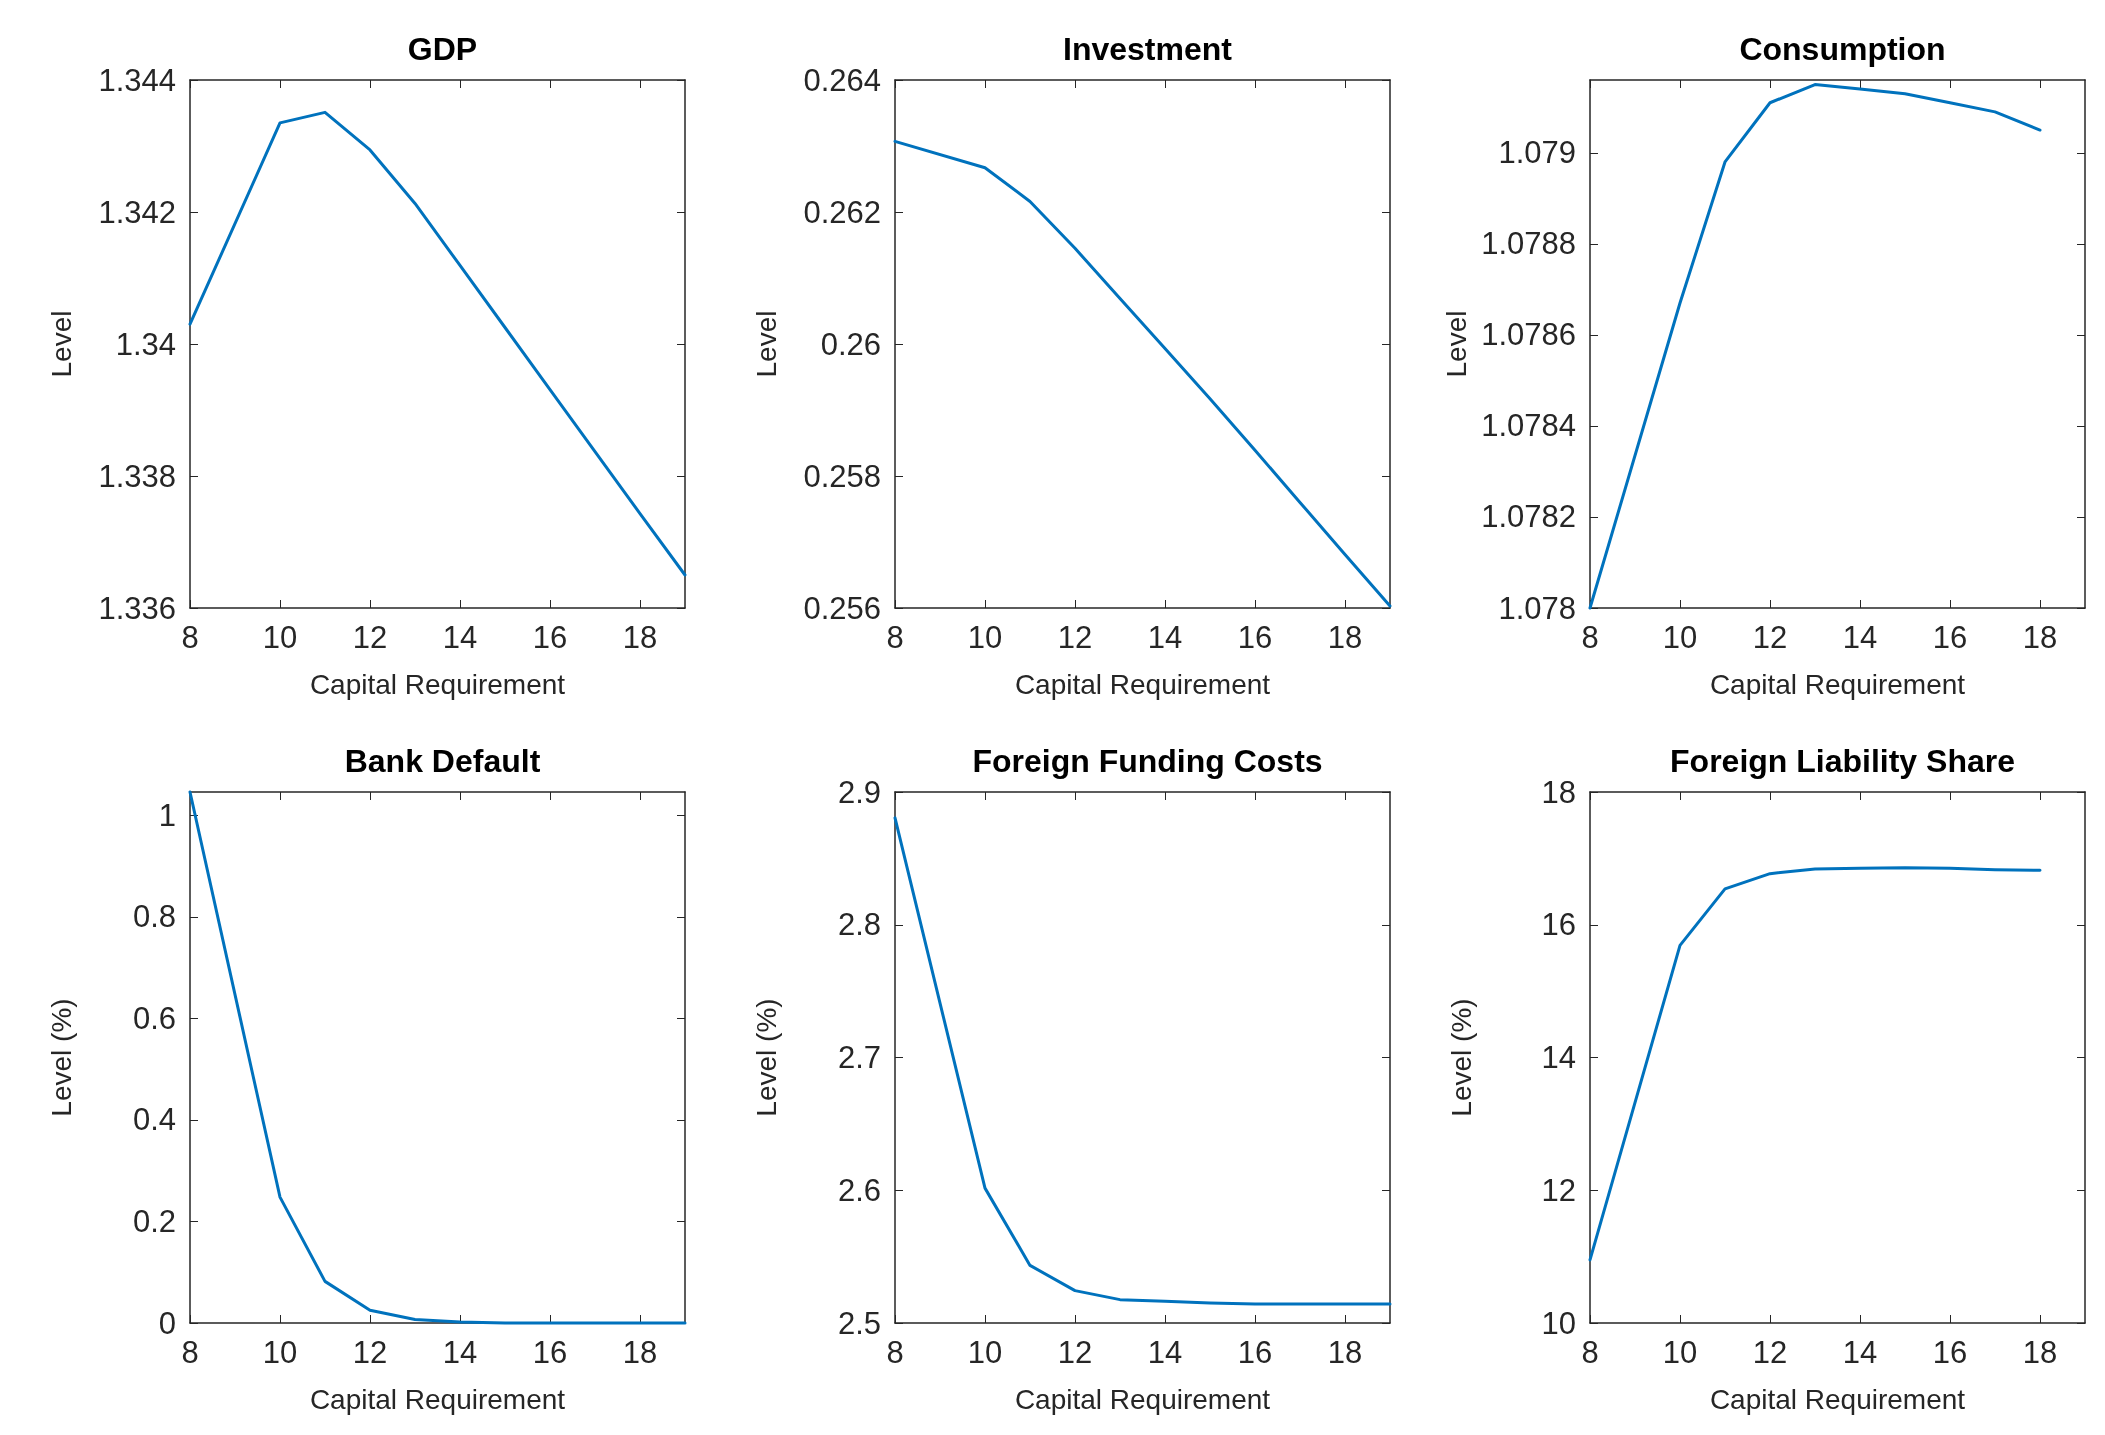  Describe the element at coordinates (1558, 1057) in the screenshot. I see `y-tick-label: 14` at that location.